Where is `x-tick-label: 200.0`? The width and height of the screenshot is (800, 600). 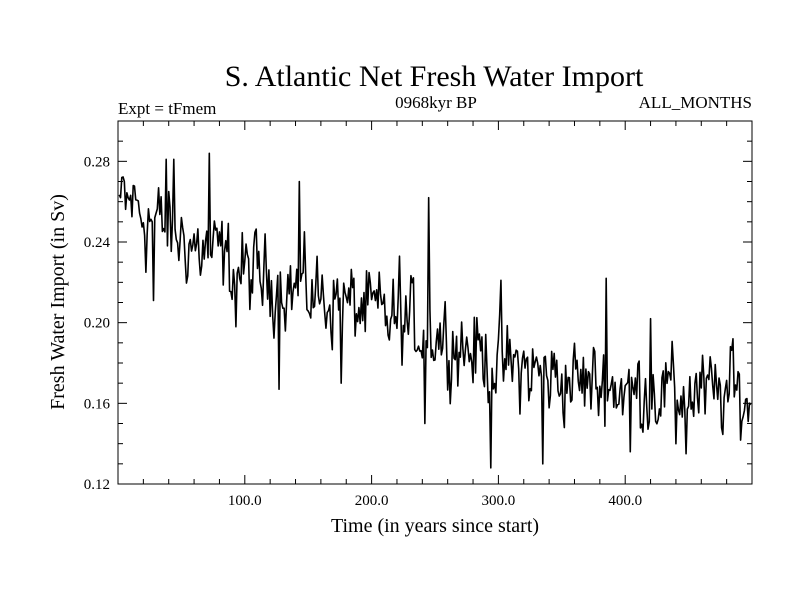
x-tick-label: 200.0 is located at coordinates (372, 501).